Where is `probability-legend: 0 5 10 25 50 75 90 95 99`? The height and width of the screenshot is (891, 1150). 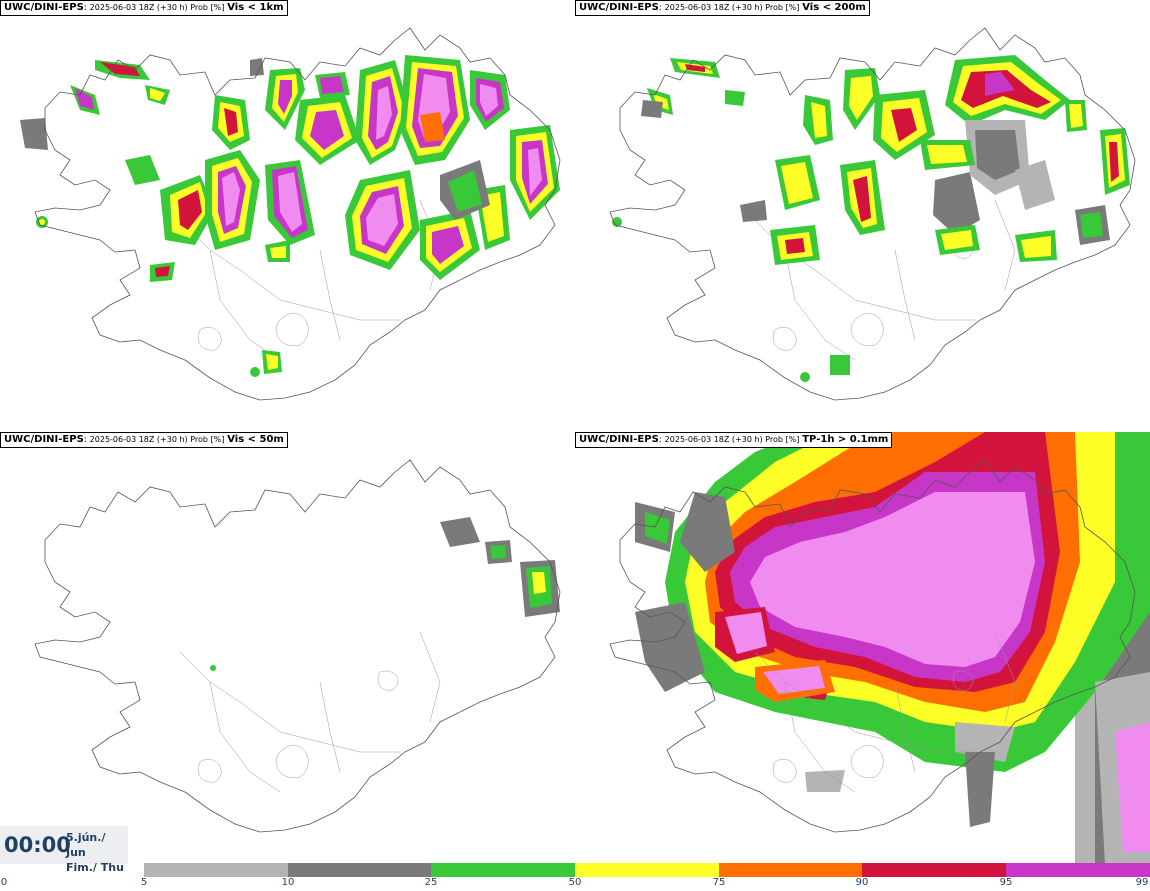 probability-legend: 0 5 10 25 50 75 90 95 99 is located at coordinates (575, 876).